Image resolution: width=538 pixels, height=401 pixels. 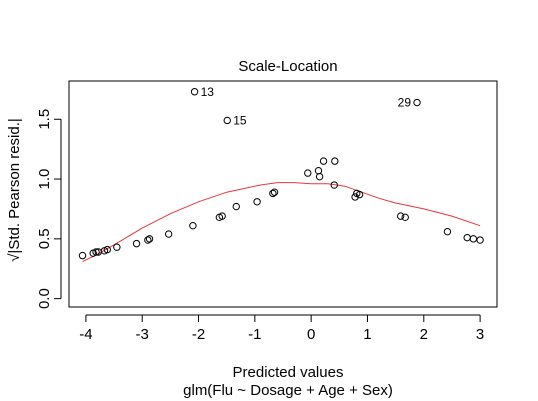 I want to click on y-tick-label: 1.0, so click(x=44, y=179).